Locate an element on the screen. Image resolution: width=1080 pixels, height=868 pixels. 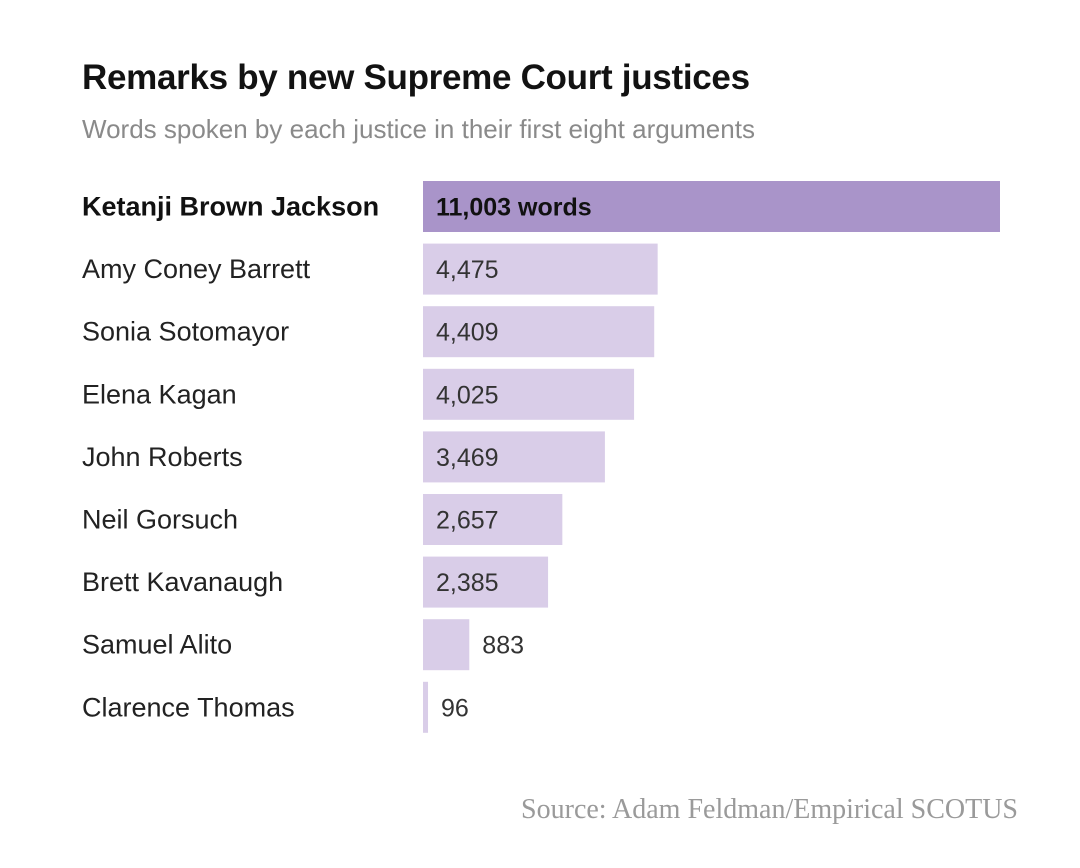
bar-sonia-sotomayor is located at coordinates (539, 332).